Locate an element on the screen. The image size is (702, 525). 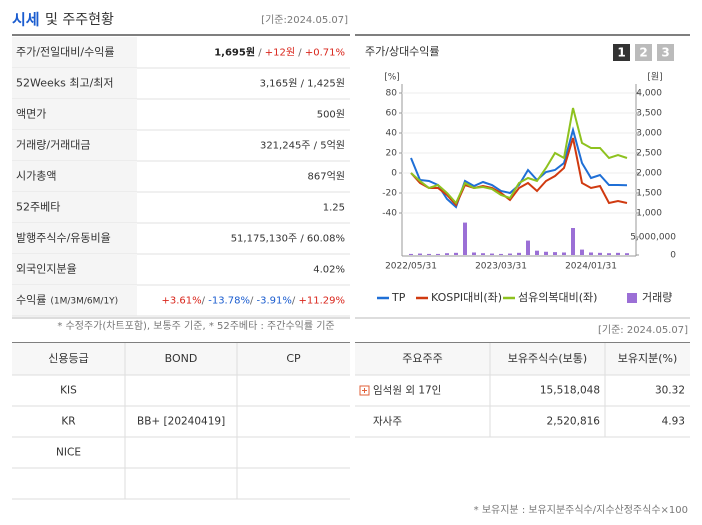
holder-cell: 15,518,048 is located at coordinates (570, 391).